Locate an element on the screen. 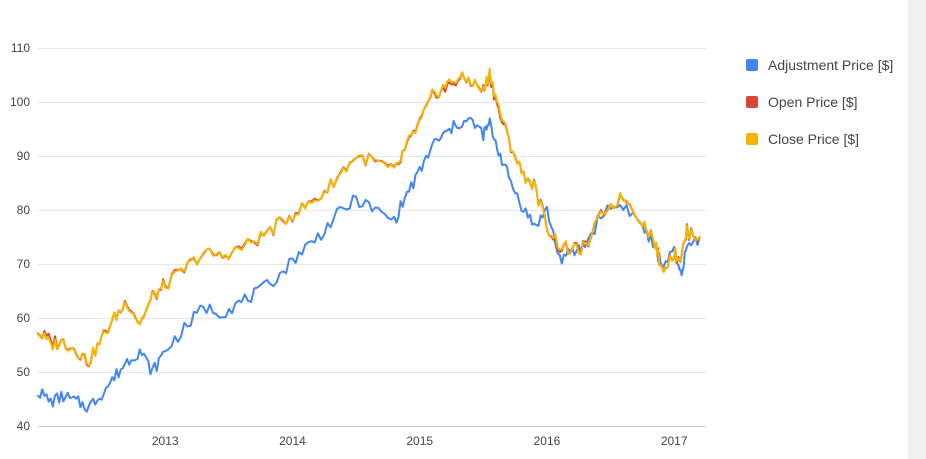 The image size is (926, 459). y-tick-label: 50 is located at coordinates (24, 372).